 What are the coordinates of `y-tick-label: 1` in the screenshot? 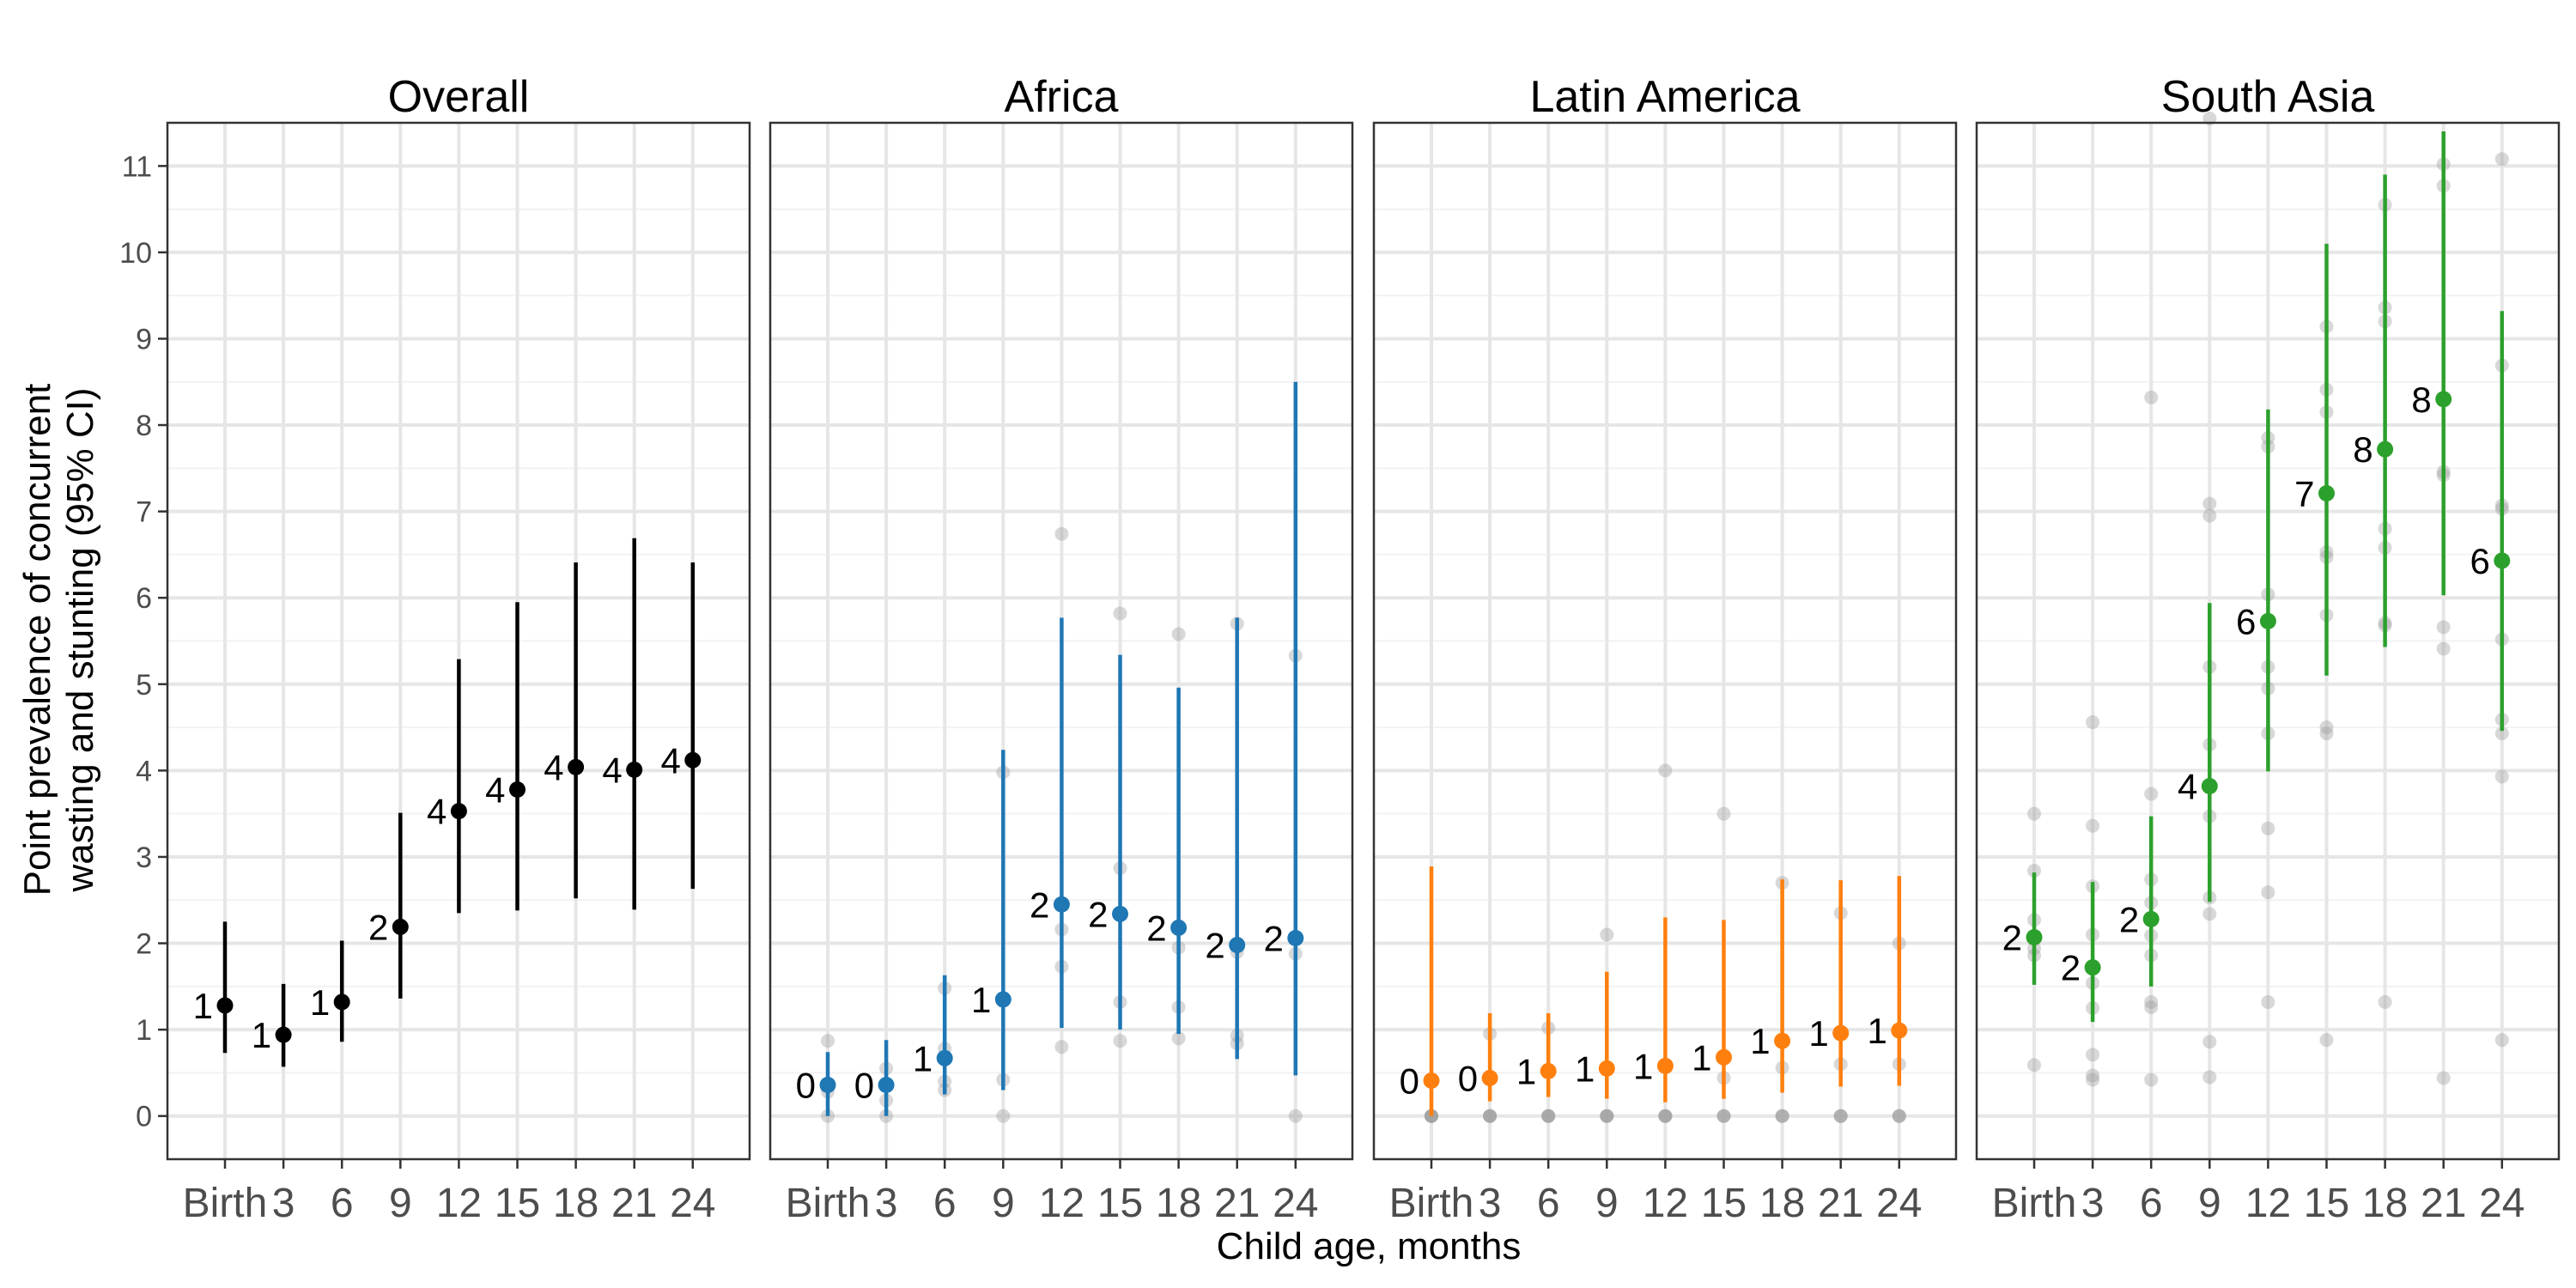 It's located at (144, 1030).